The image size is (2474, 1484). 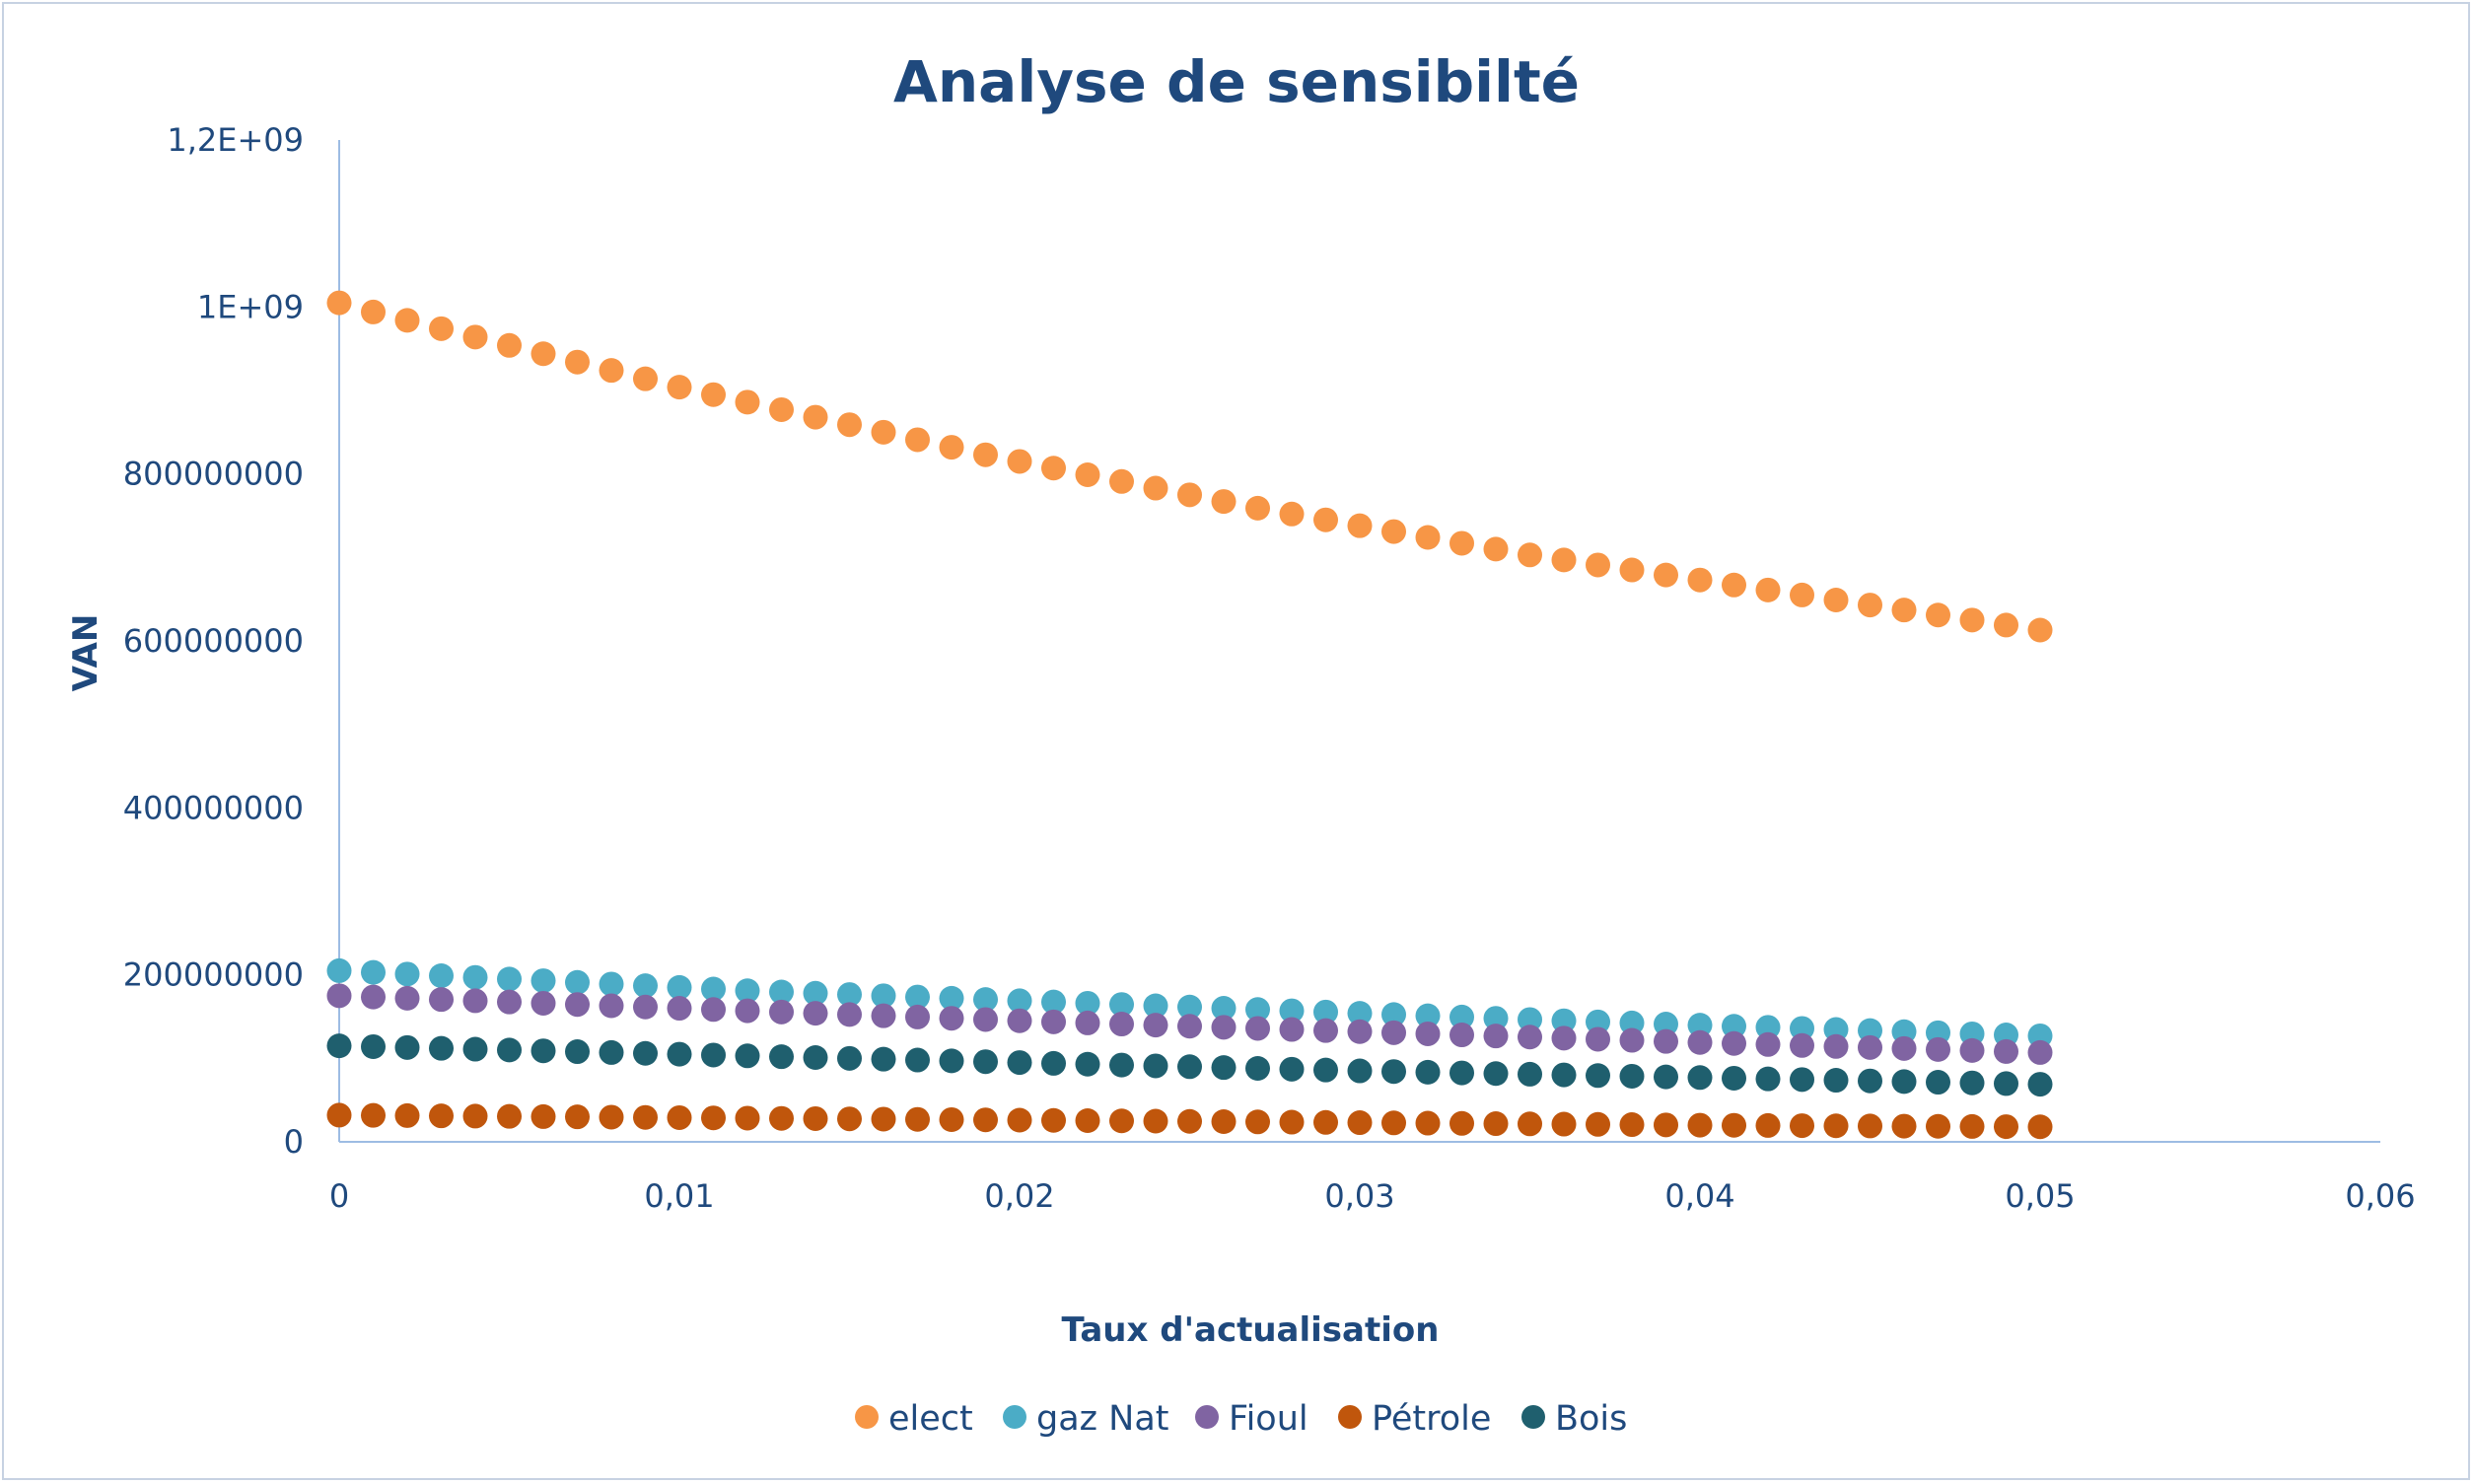 I want to click on series-gaz-nat, so click(x=1189, y=1002).